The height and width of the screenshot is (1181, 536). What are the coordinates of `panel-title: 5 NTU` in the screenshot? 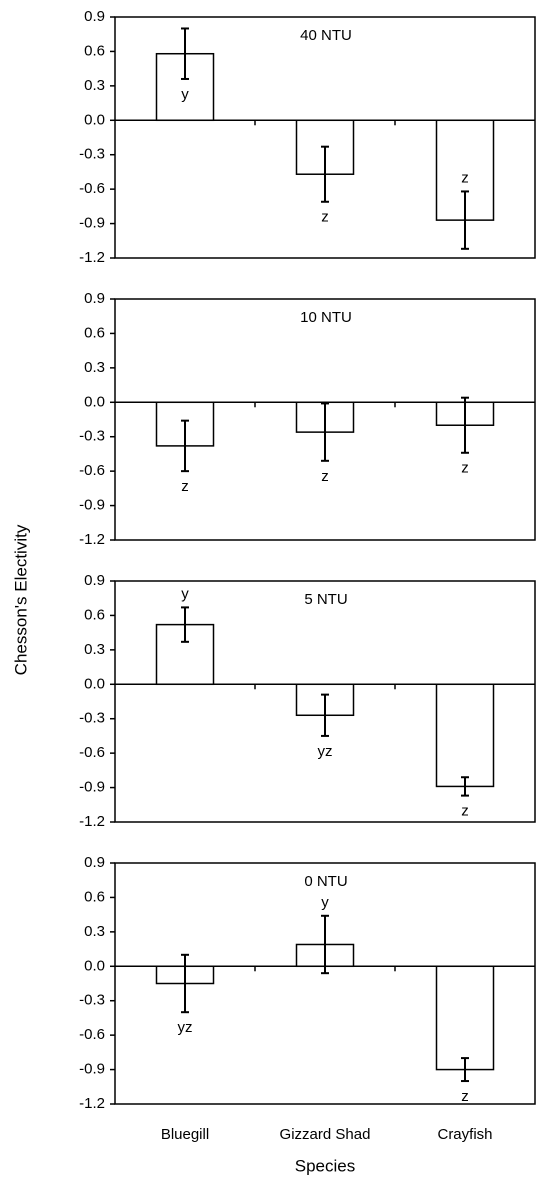 It's located at (325, 599).